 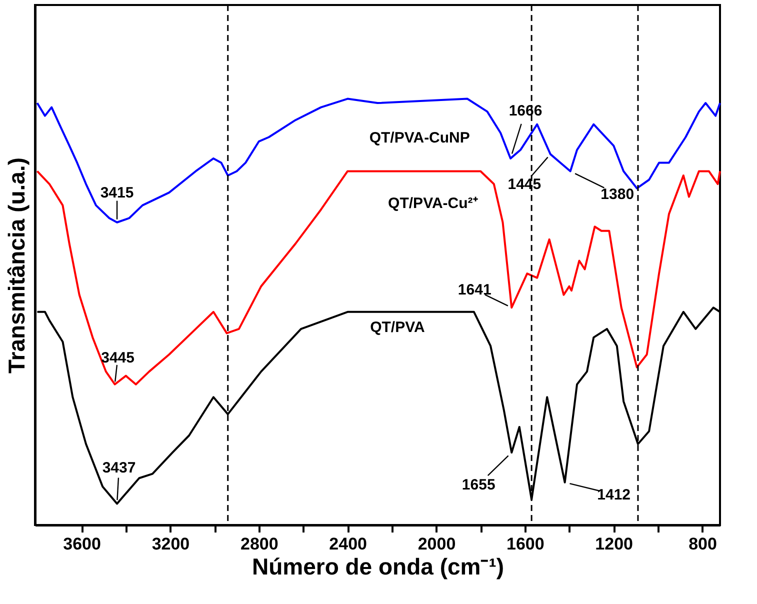 I want to click on annotation: 1445, so click(x=525, y=185).